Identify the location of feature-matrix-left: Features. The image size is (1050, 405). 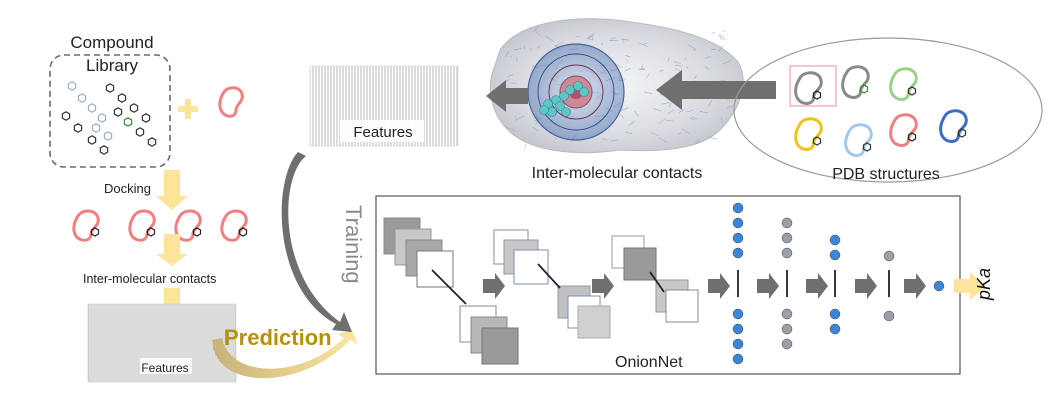
(162, 343).